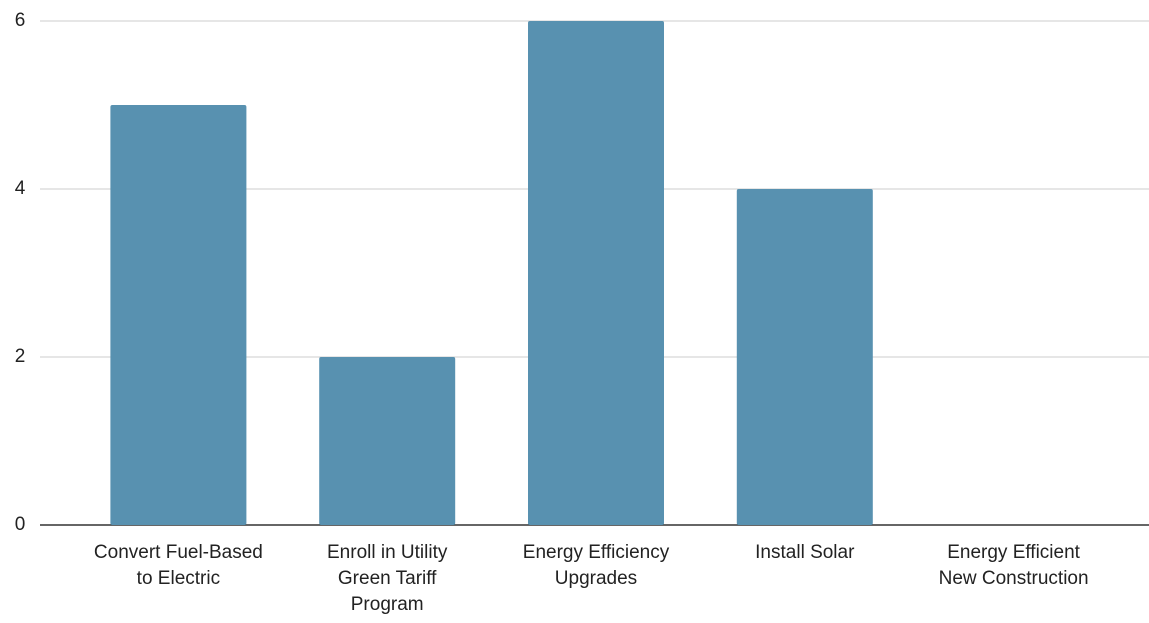  Describe the element at coordinates (20, 524) in the screenshot. I see `y-tick-label: 0` at that location.